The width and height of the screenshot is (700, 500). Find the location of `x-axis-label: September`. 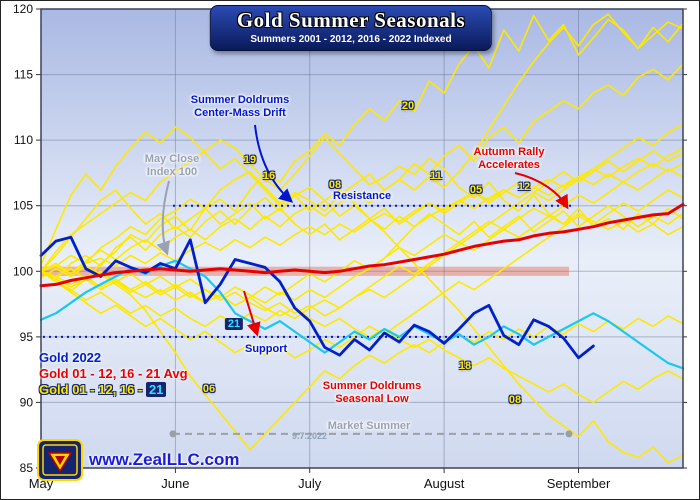

x-axis-label: September is located at coordinates (579, 483).